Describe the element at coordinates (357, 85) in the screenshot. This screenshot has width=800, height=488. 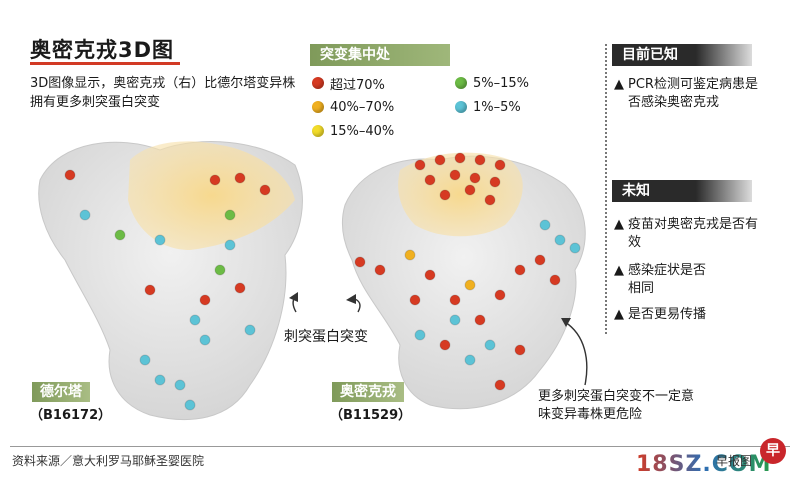
I see `legend-label: 超过70%` at that location.